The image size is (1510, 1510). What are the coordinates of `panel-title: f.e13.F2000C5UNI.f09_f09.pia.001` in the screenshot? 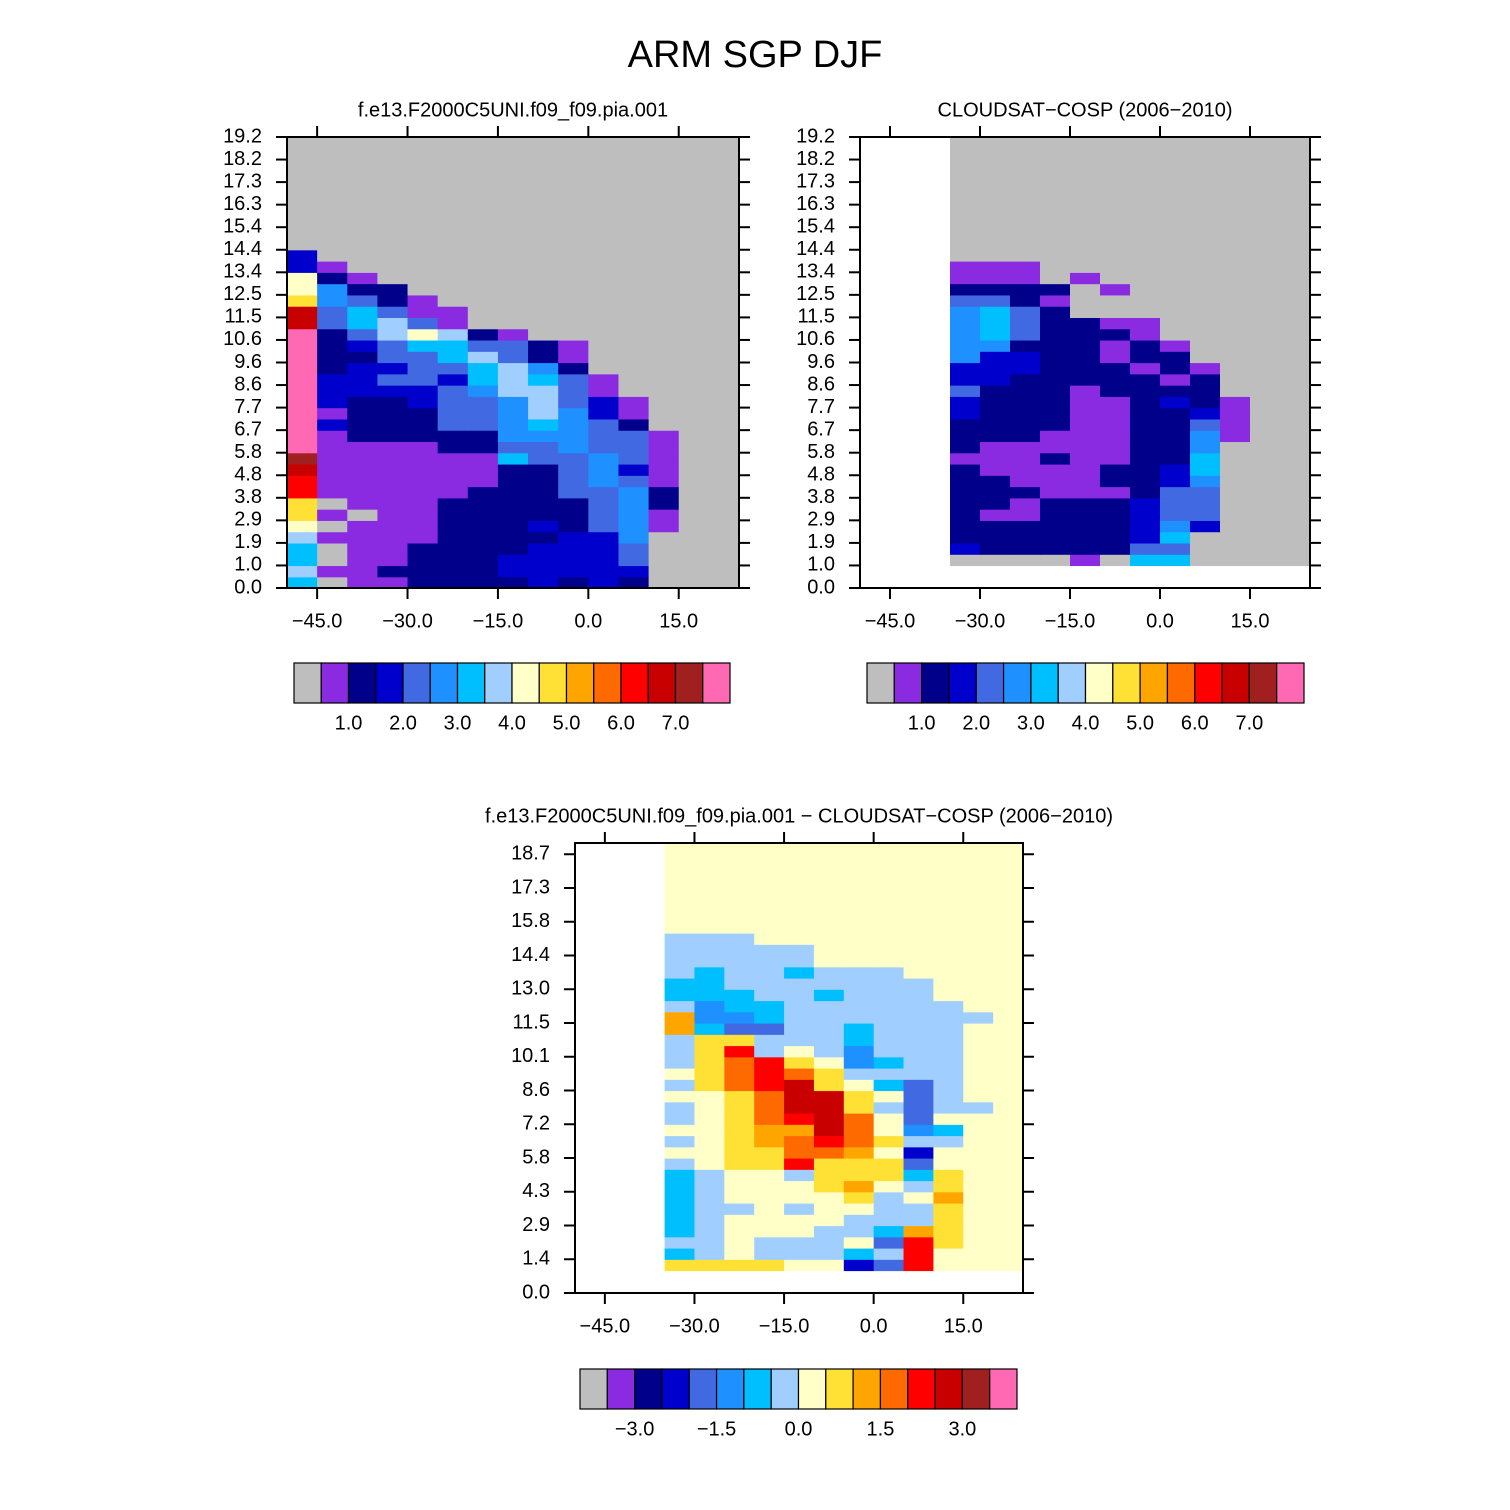 It's located at (513, 110).